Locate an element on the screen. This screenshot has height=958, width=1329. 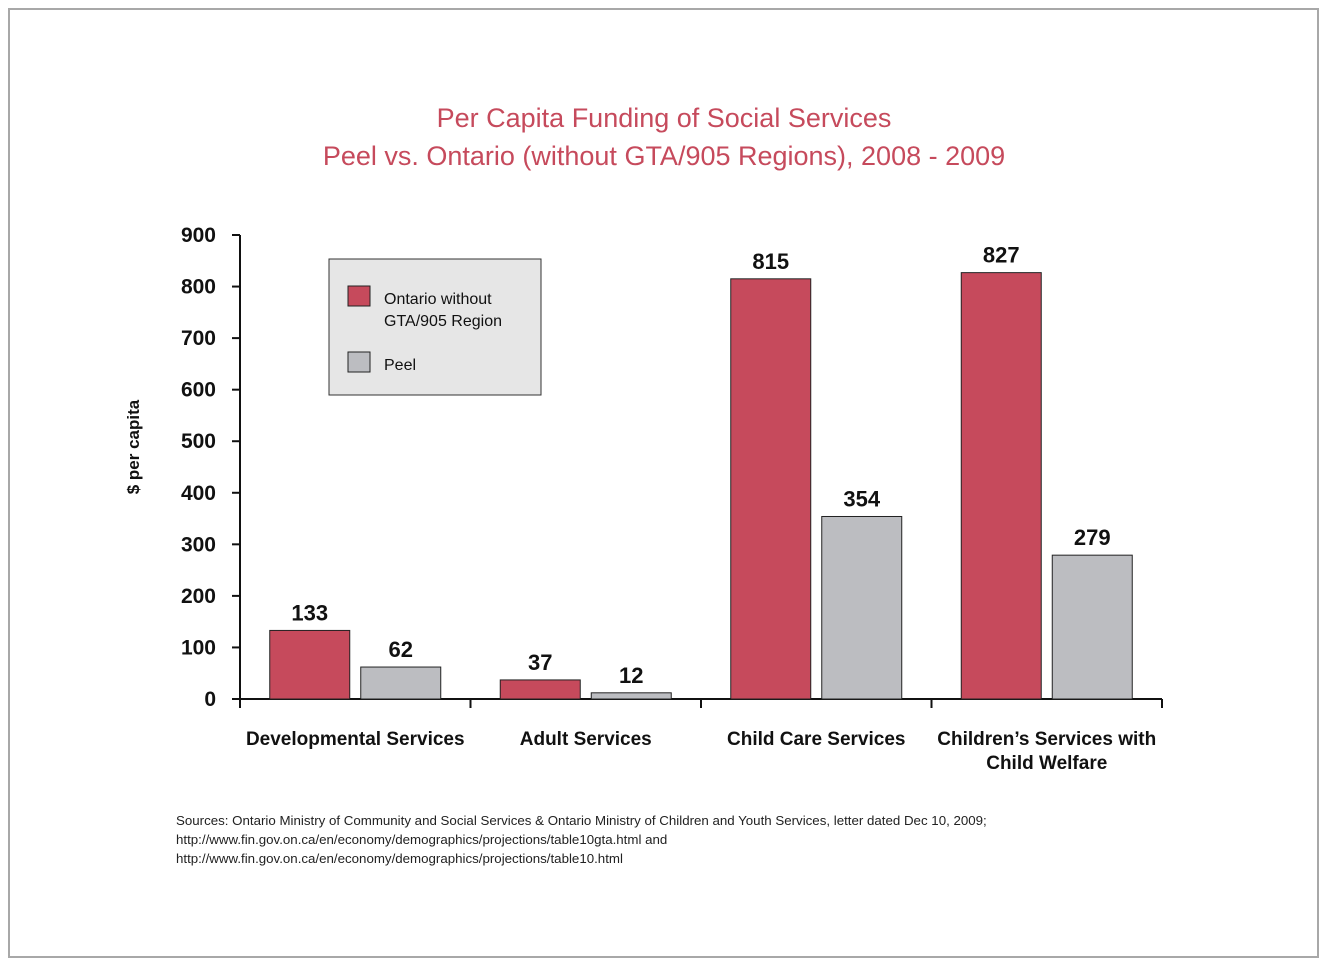
data-label: 12 is located at coordinates (631, 675).